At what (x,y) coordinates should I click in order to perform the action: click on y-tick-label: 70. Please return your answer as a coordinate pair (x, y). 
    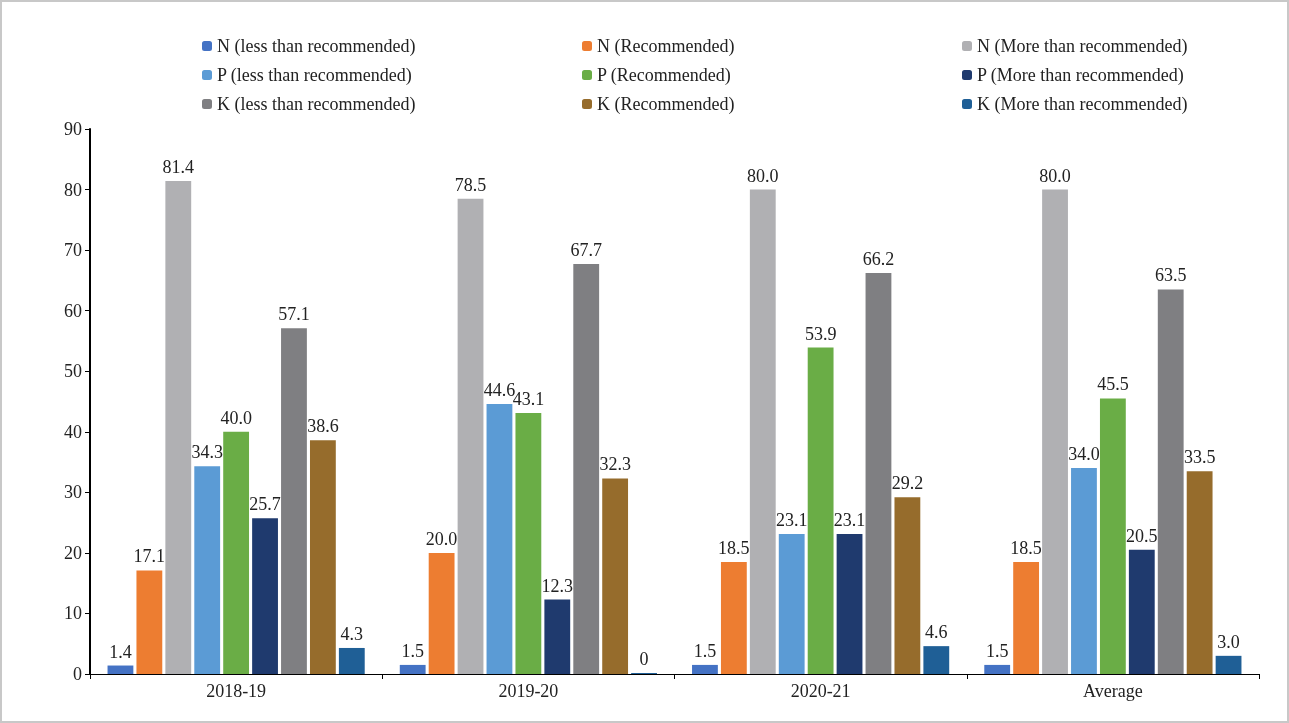
    Looking at the image, I should click on (73, 250).